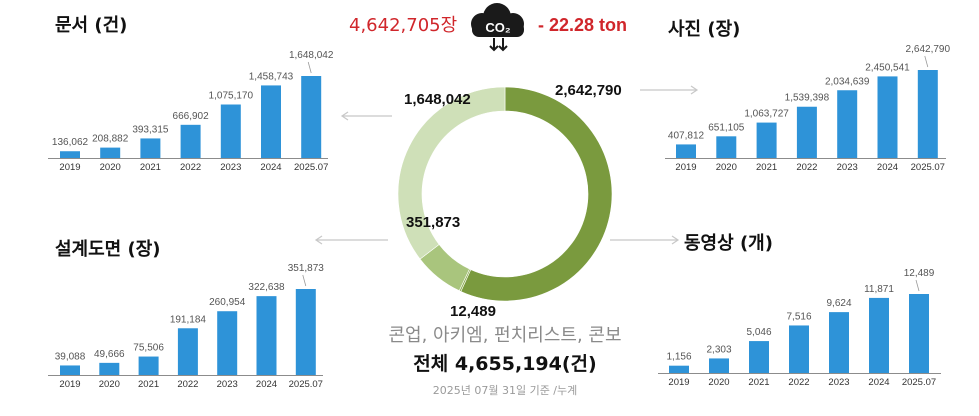  I want to click on photos-value-label: 407,812, so click(686, 135).